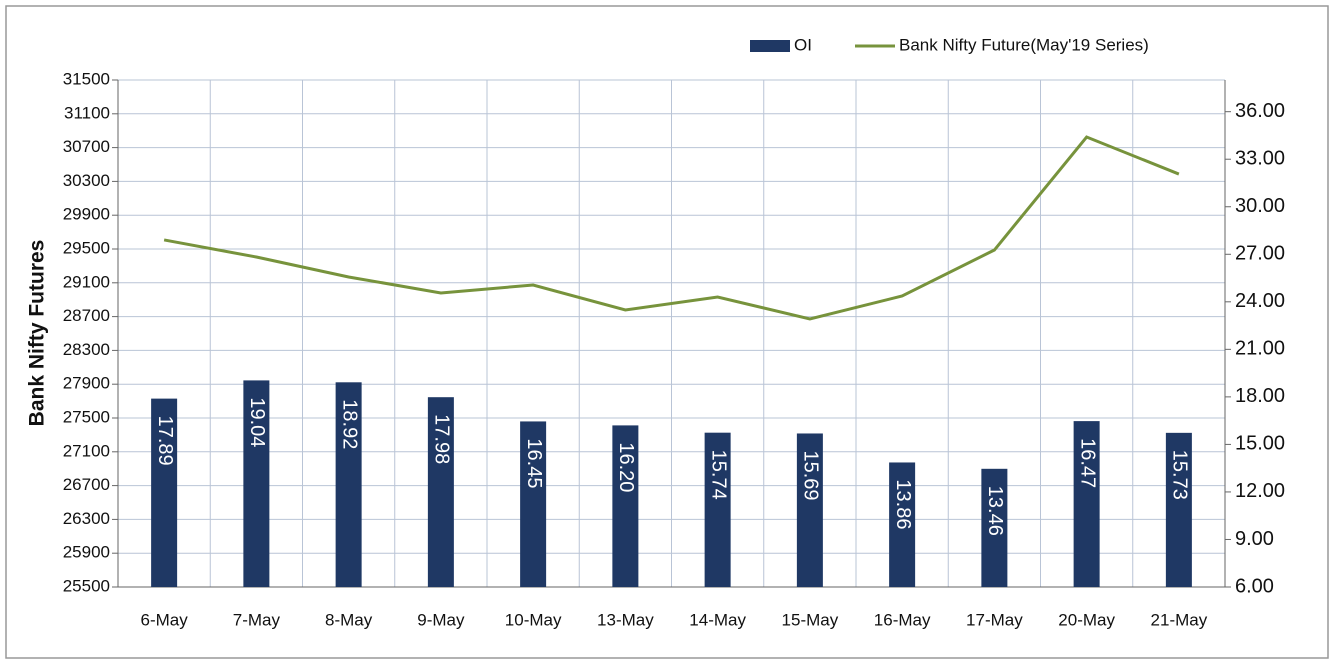  What do you see at coordinates (1024, 44) in the screenshot?
I see `legend-label: Bank Nifty Future(May'19 Series)` at bounding box center [1024, 44].